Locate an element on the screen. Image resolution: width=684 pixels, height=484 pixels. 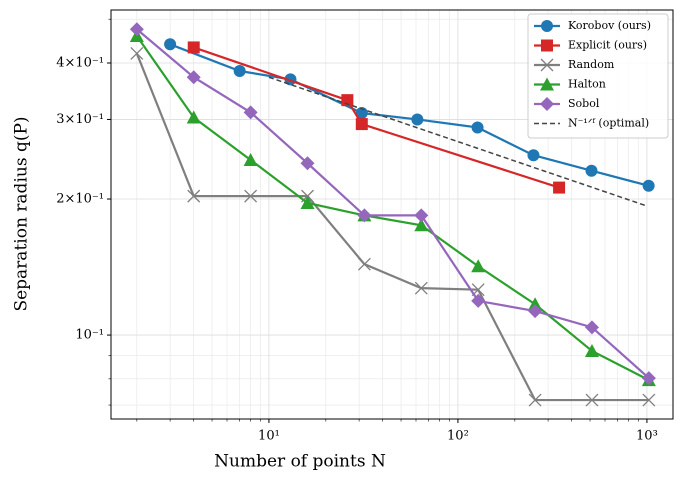
x-tick-label: 10² is located at coordinates (458, 436).